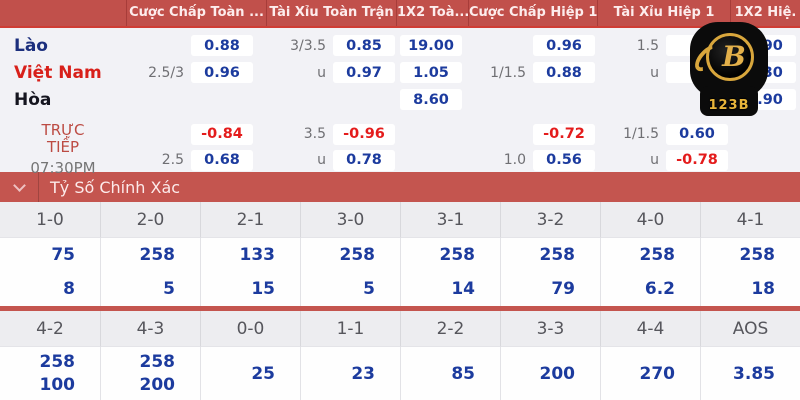  I want to click on score-odds-cell: 258 14, so click(450, 272).